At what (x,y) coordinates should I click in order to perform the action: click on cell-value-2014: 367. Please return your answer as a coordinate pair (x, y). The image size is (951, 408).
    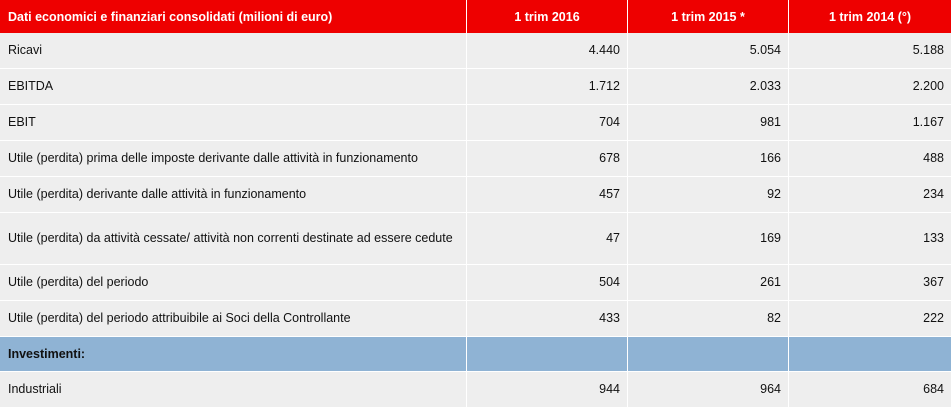
    Looking at the image, I should click on (870, 283).